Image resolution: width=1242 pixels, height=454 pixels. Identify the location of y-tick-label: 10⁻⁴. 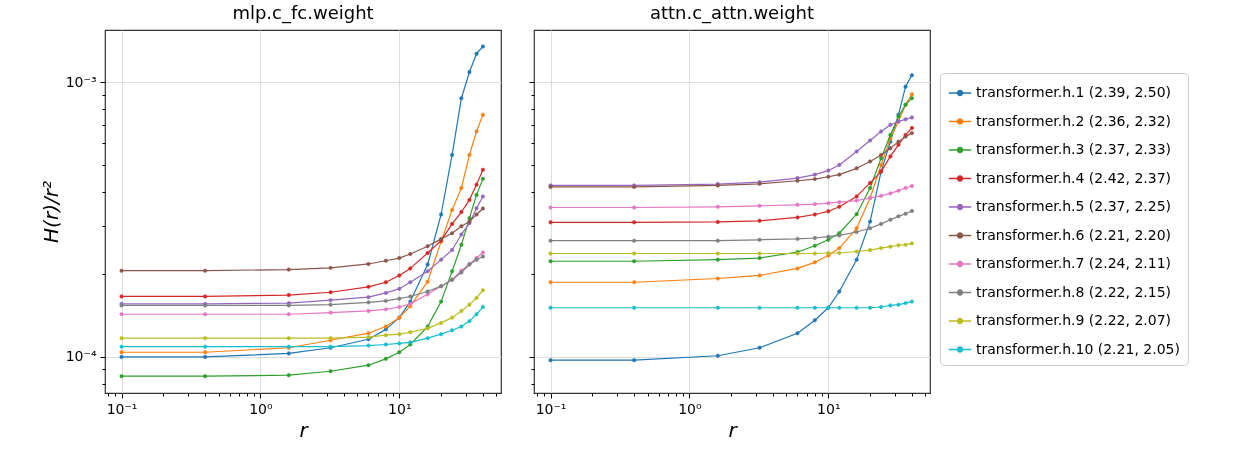
(81, 356).